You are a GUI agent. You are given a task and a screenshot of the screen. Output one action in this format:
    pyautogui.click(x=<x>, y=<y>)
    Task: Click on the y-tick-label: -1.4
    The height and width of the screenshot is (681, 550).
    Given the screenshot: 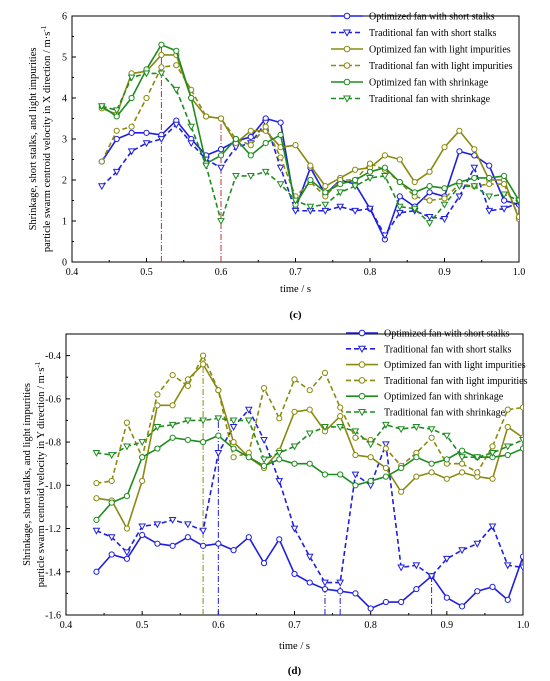 What is the action you would take?
    pyautogui.click(x=53, y=572)
    